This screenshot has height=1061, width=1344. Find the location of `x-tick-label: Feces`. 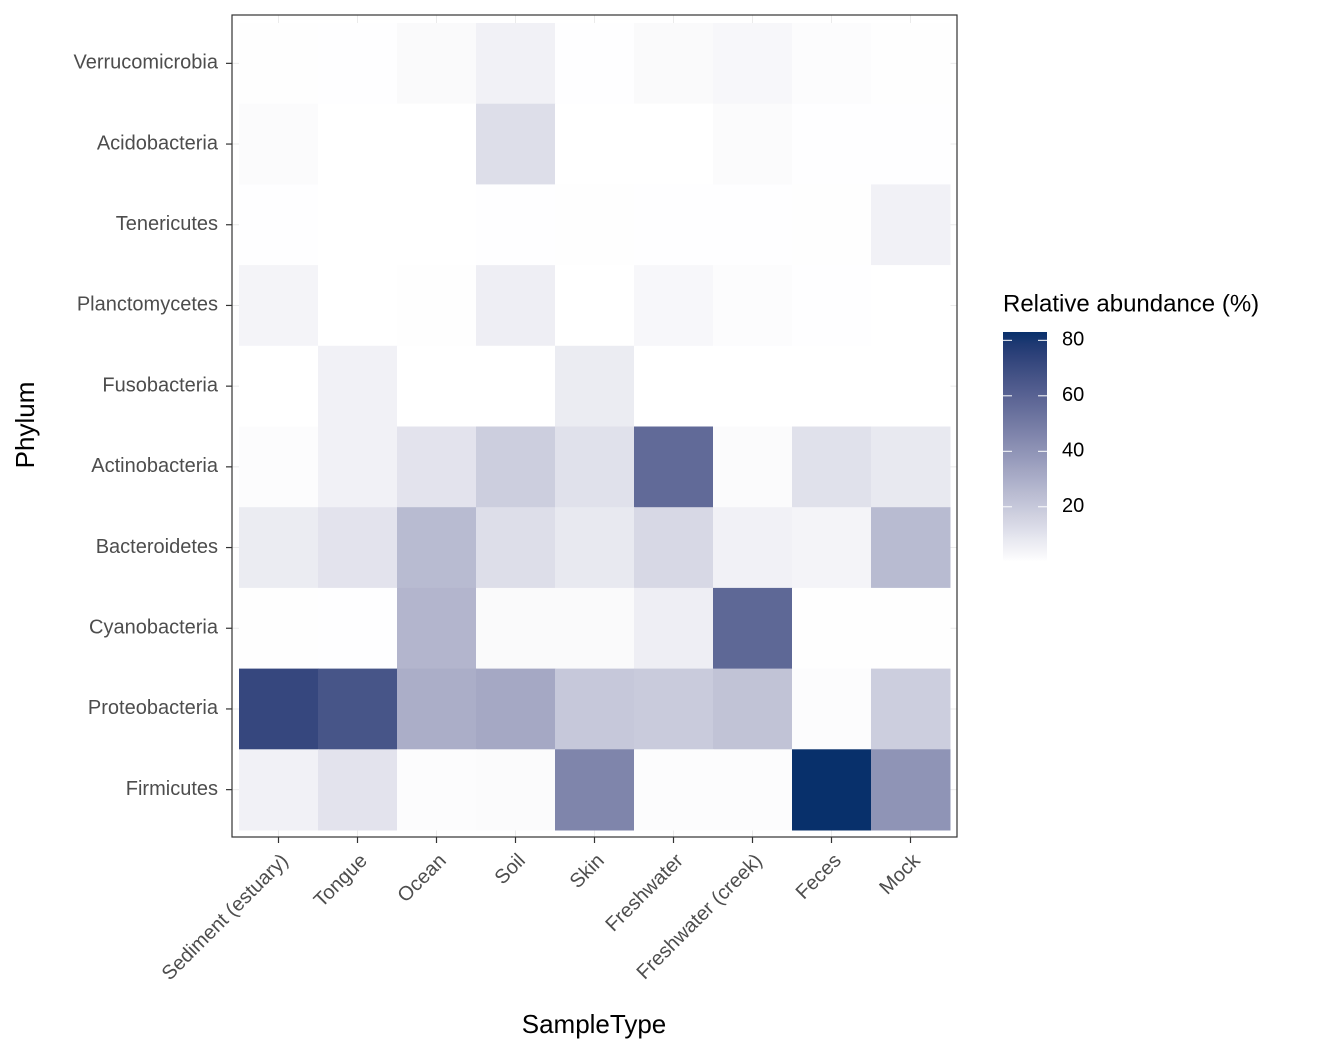

x-tick-label: Feces is located at coordinates (819, 877).